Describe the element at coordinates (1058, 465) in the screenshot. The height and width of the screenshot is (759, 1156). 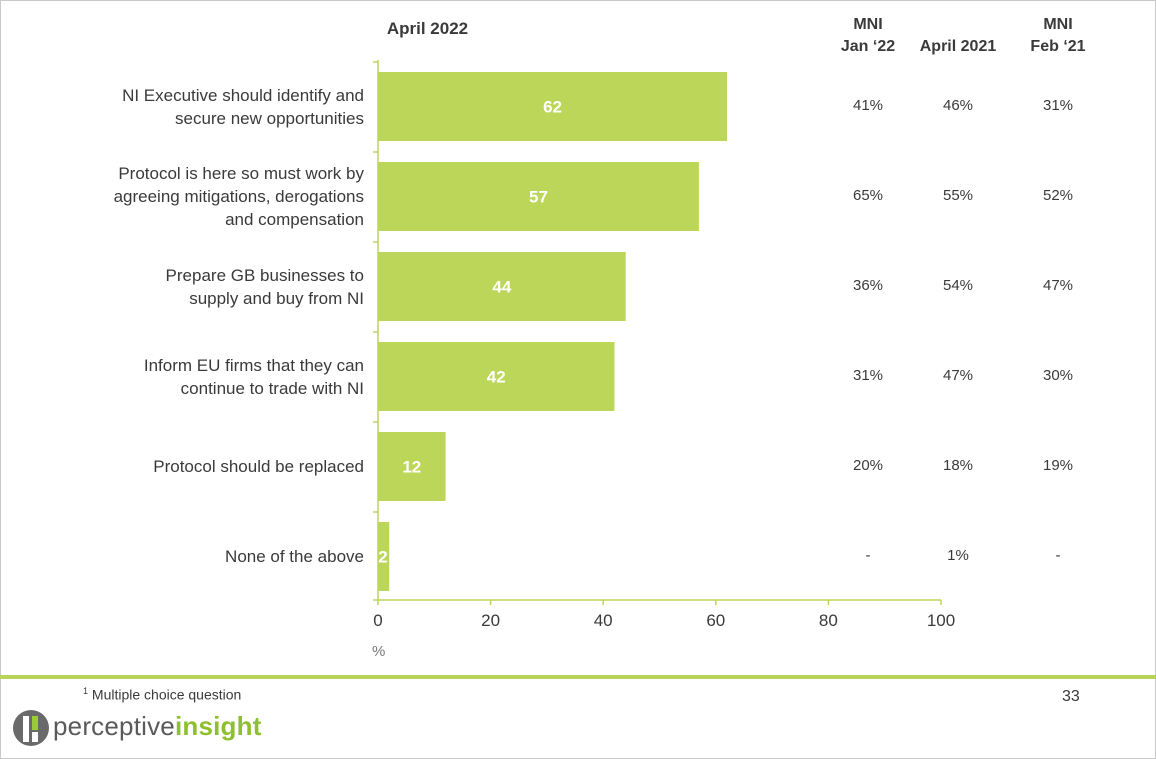
I see `comparison-value: 19%` at that location.